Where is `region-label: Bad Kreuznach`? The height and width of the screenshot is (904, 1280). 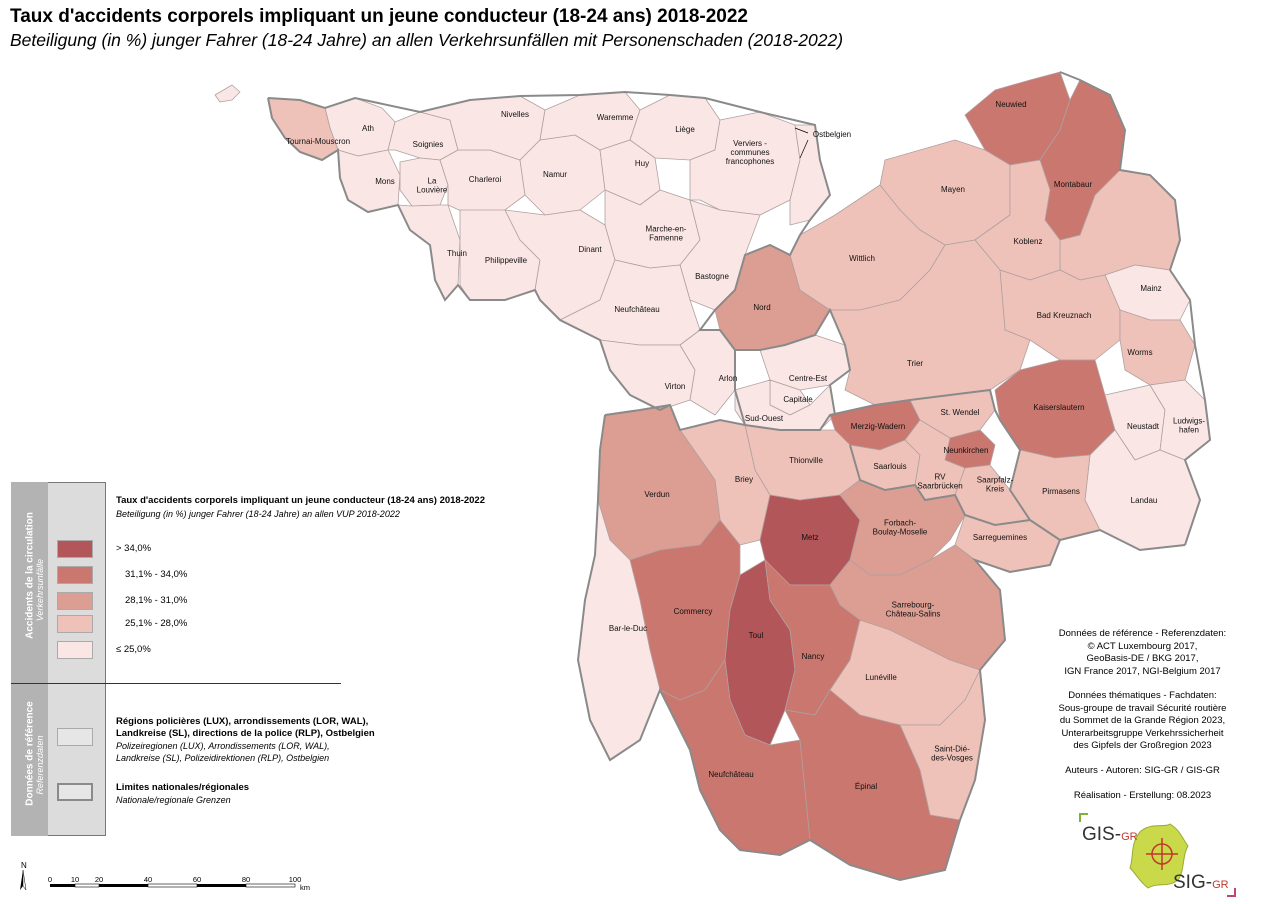
region-label: Bad Kreuznach is located at coordinates (1064, 315).